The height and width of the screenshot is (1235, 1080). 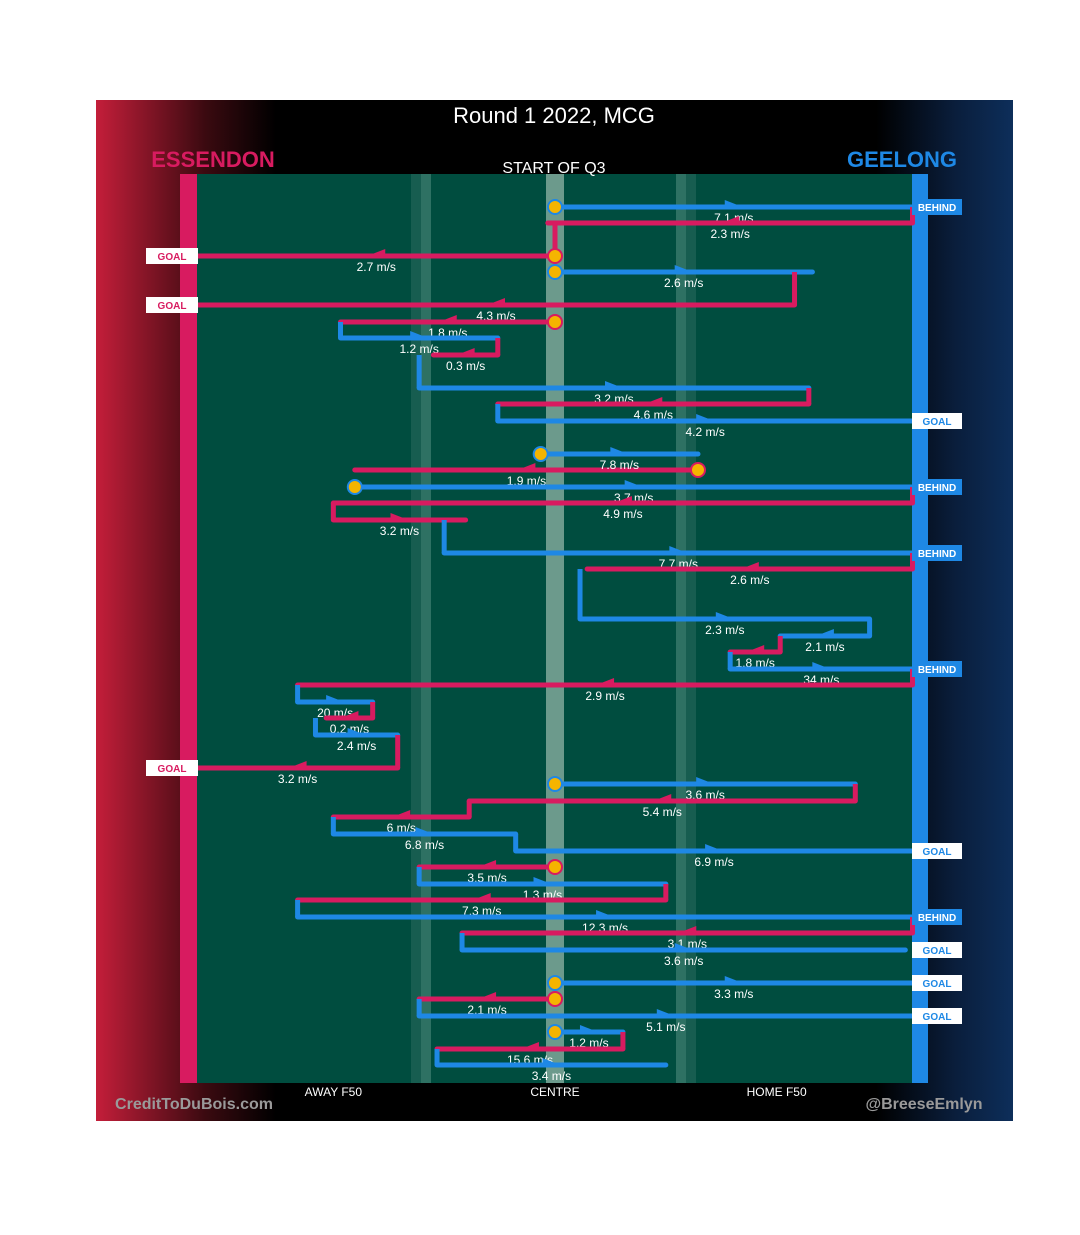 I want to click on chart-title: Round 1 2022, MCG, so click(x=554, y=115).